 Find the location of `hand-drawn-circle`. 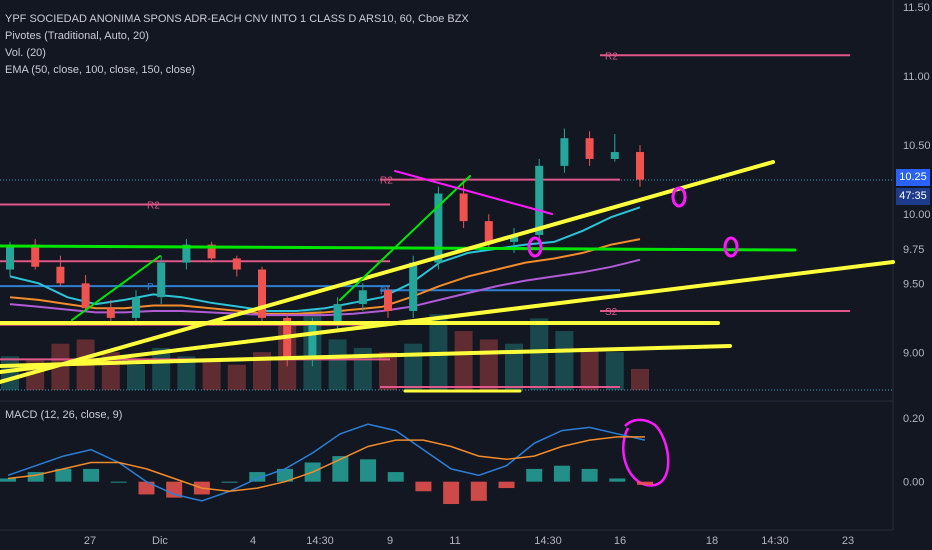

hand-drawn-circle is located at coordinates (646, 452).